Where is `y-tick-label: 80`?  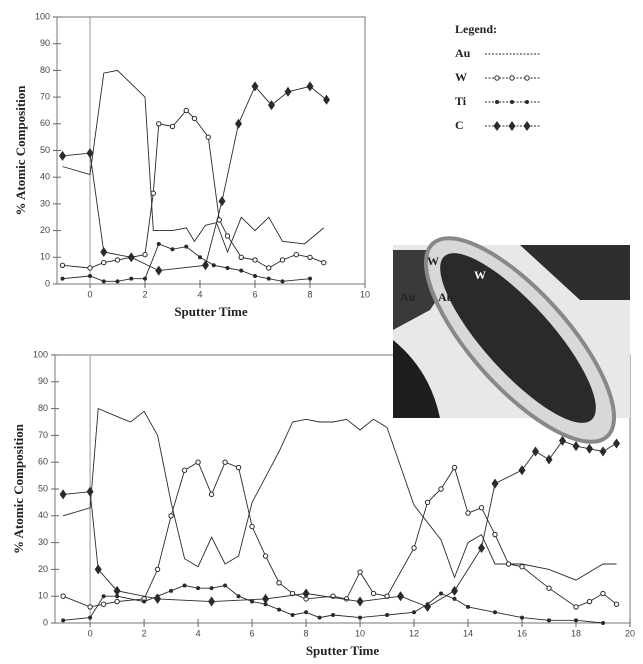 y-tick-label: 80 is located at coordinates (43, 408).